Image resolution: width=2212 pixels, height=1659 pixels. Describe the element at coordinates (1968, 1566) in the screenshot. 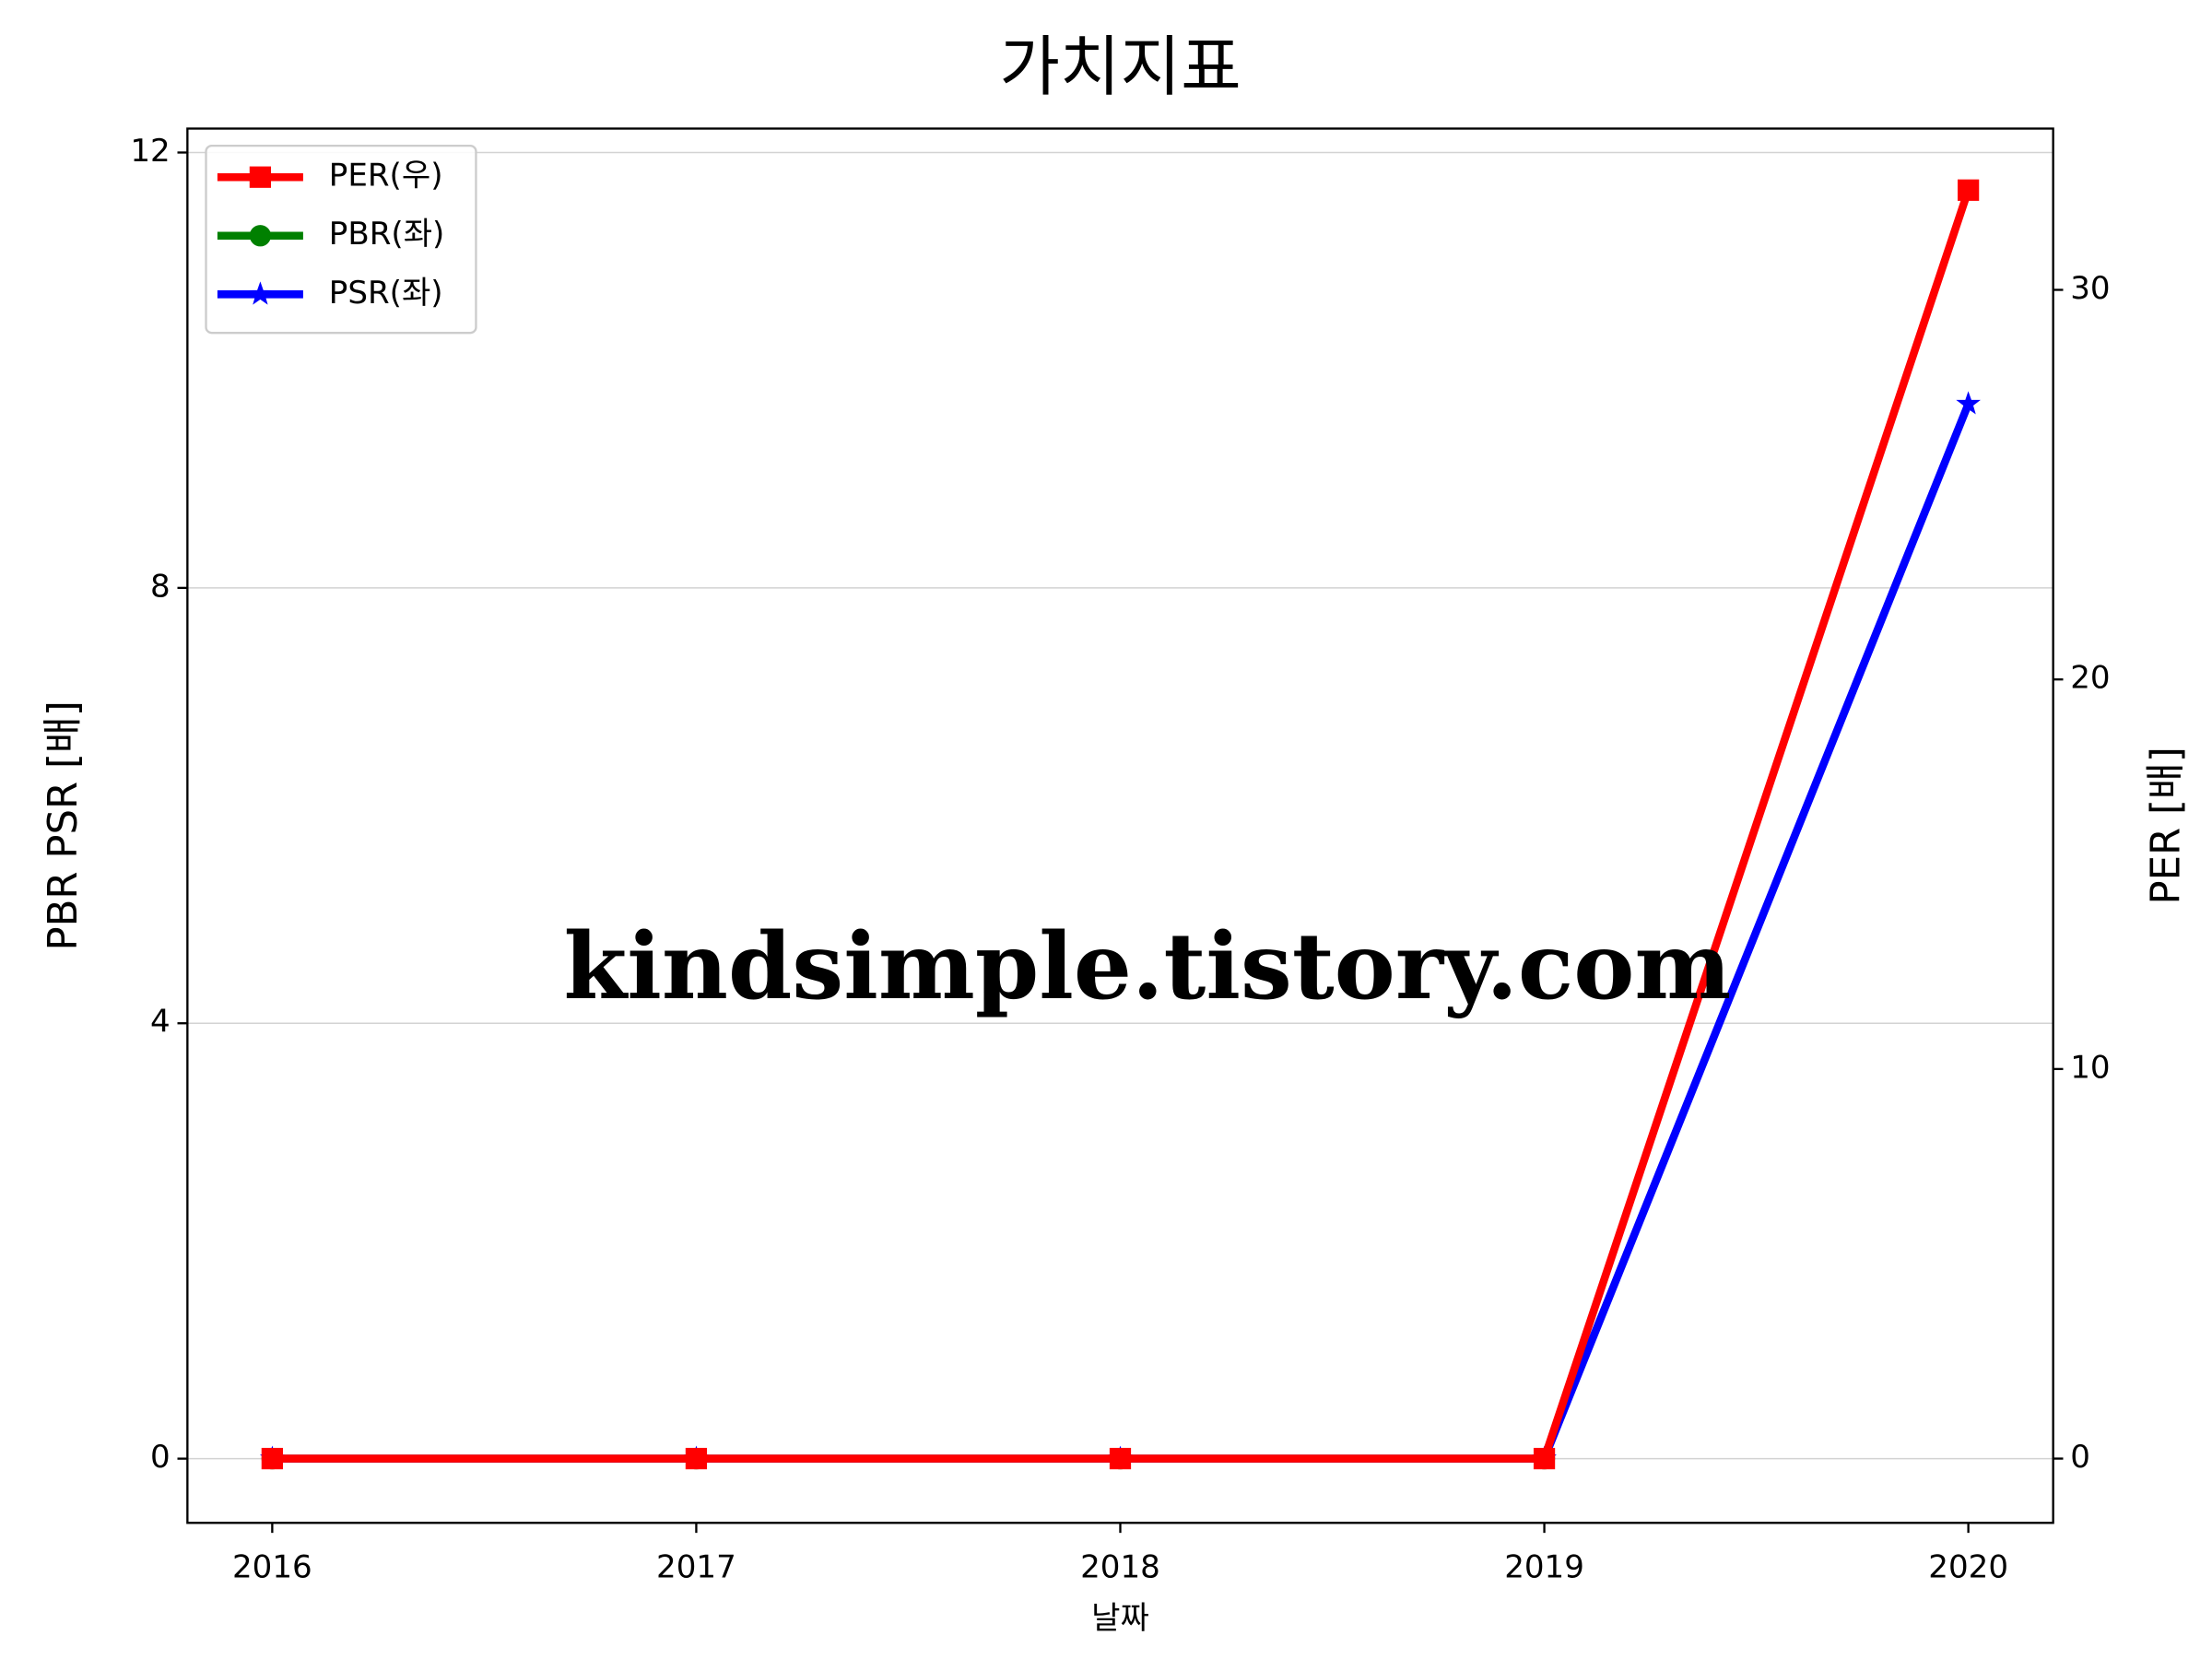

I see `x-tick-label: 2020` at that location.